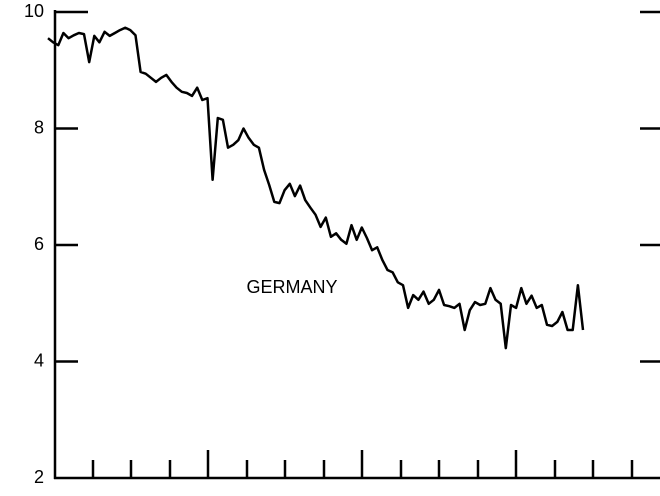  What do you see at coordinates (34, 11) in the screenshot?
I see `y-tick-label: 10` at bounding box center [34, 11].